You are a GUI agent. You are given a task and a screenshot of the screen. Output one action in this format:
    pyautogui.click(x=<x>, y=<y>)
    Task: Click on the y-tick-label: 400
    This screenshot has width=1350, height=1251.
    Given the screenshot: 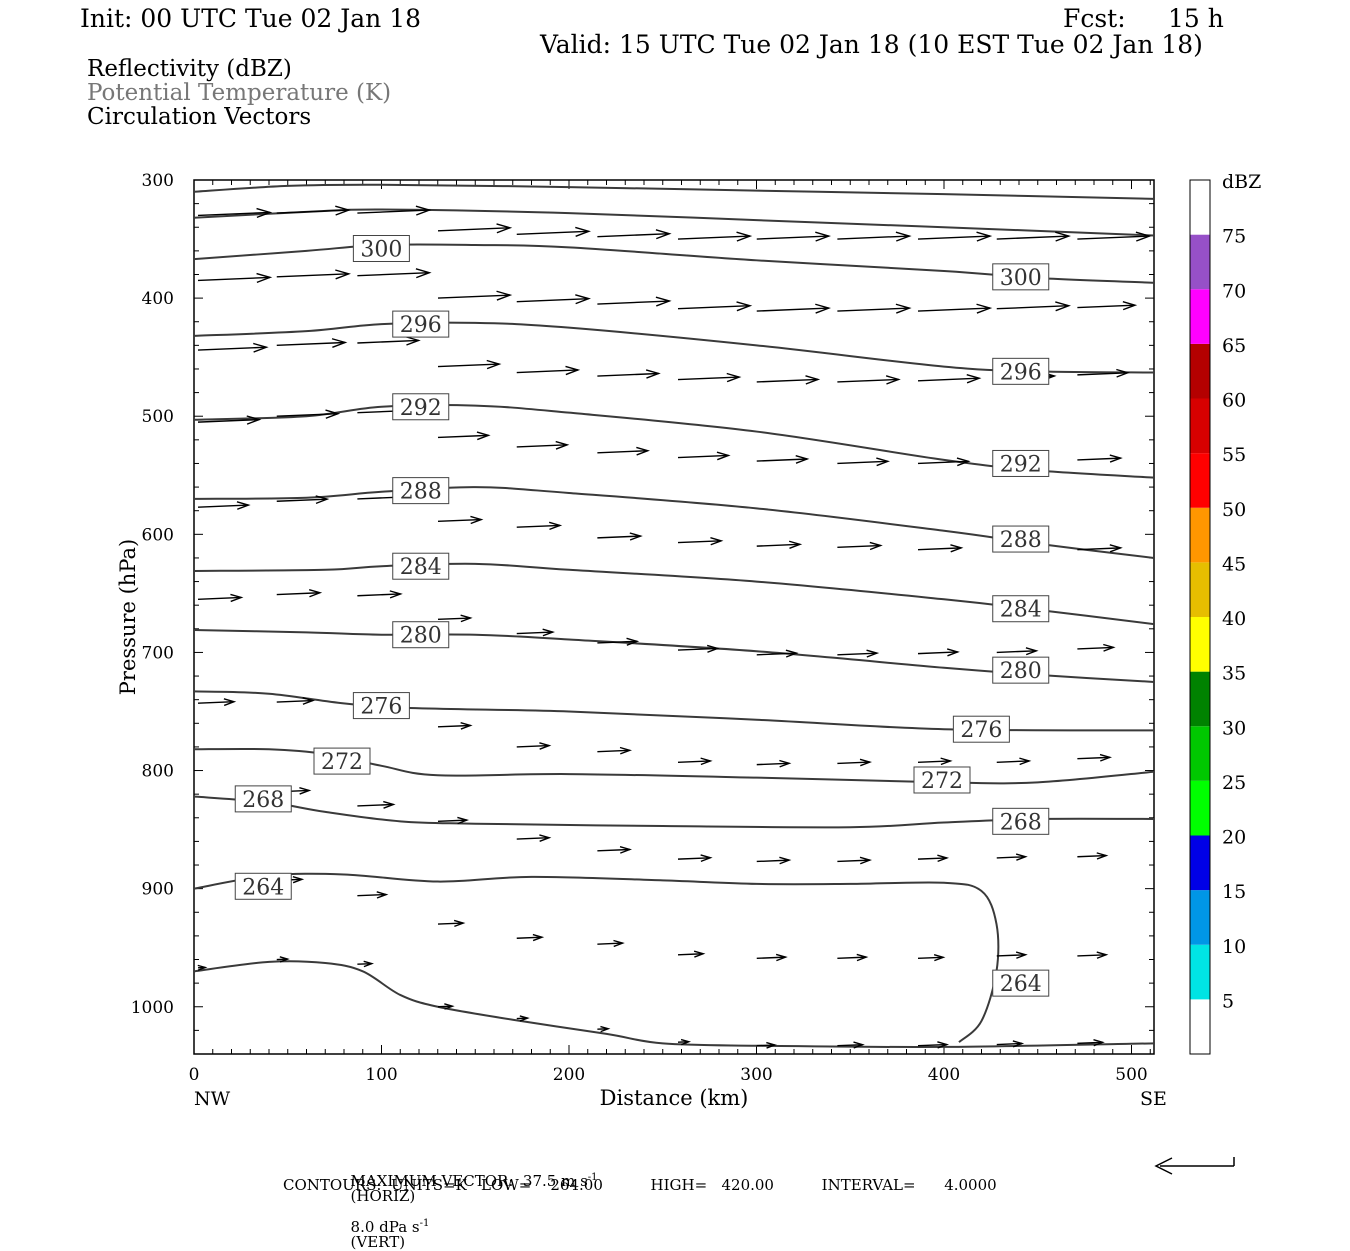 What is the action you would take?
    pyautogui.click(x=158, y=299)
    